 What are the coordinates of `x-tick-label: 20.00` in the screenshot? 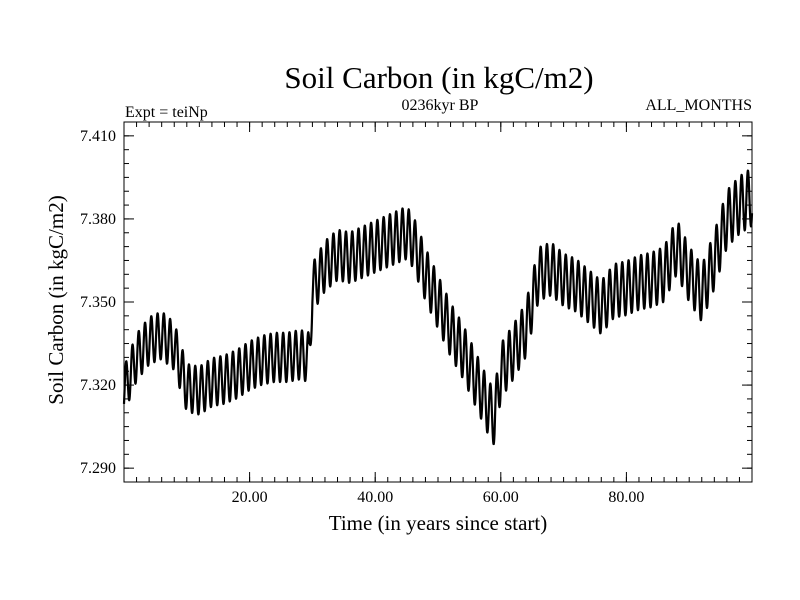 It's located at (250, 497).